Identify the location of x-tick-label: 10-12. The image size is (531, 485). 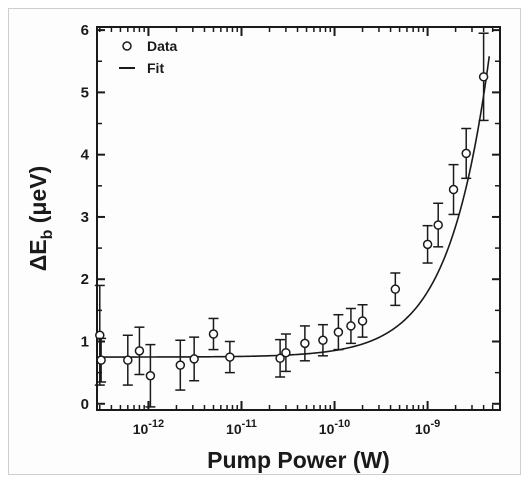
(148, 427).